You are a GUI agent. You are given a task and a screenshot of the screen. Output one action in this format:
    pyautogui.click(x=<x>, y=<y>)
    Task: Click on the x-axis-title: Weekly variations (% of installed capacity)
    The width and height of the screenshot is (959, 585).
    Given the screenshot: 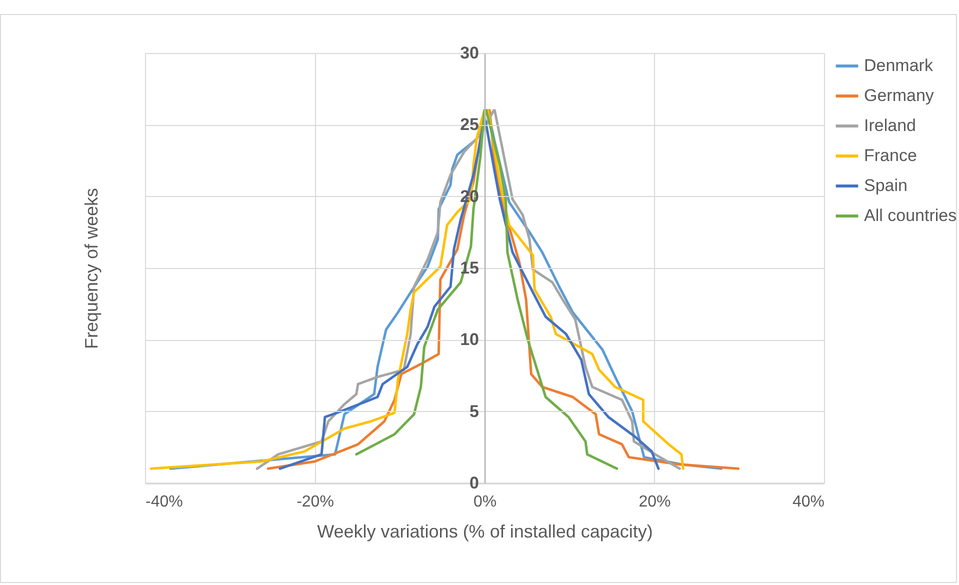 What is the action you would take?
    pyautogui.click(x=485, y=532)
    